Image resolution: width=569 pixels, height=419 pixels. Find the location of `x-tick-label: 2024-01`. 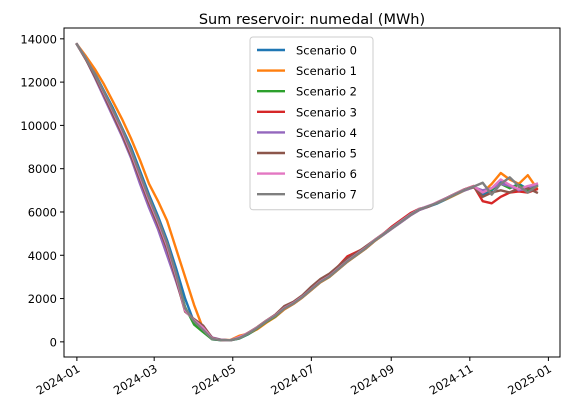

x-tick-label: 2024-01 is located at coordinates (58, 379).